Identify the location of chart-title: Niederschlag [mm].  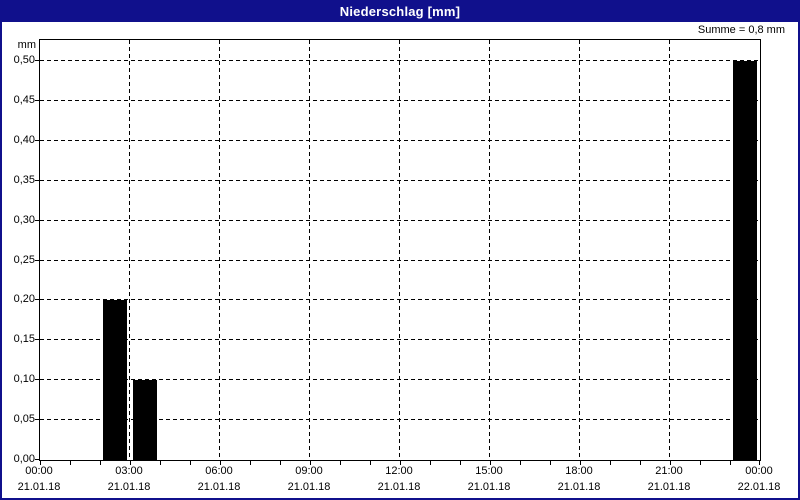
(400, 11).